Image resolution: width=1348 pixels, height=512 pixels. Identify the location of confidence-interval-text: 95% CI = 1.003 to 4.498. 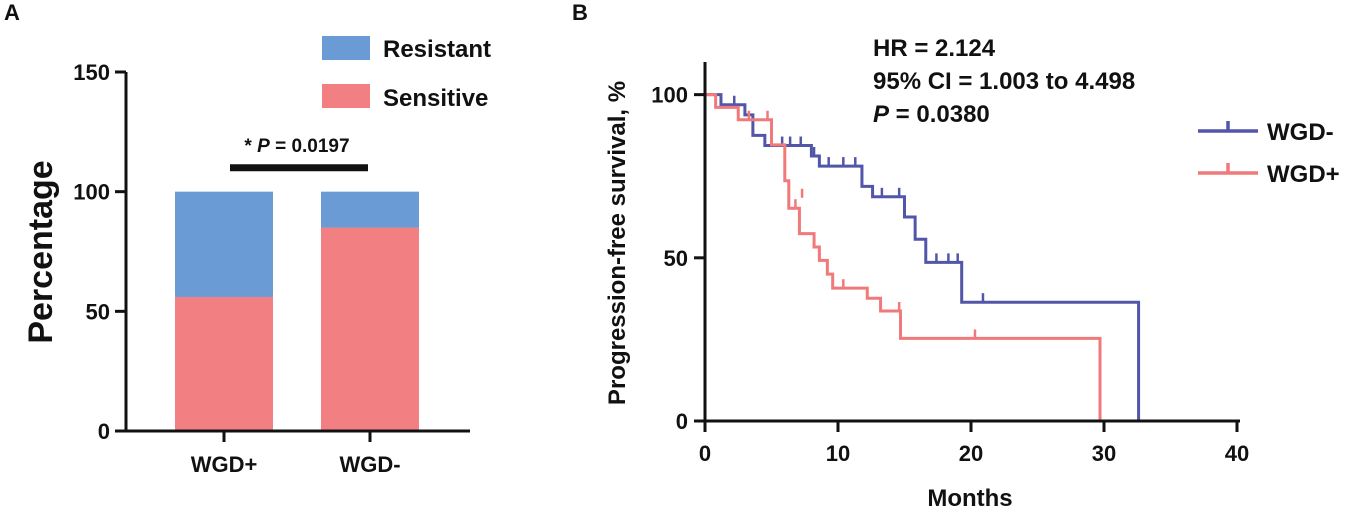
(1004, 81).